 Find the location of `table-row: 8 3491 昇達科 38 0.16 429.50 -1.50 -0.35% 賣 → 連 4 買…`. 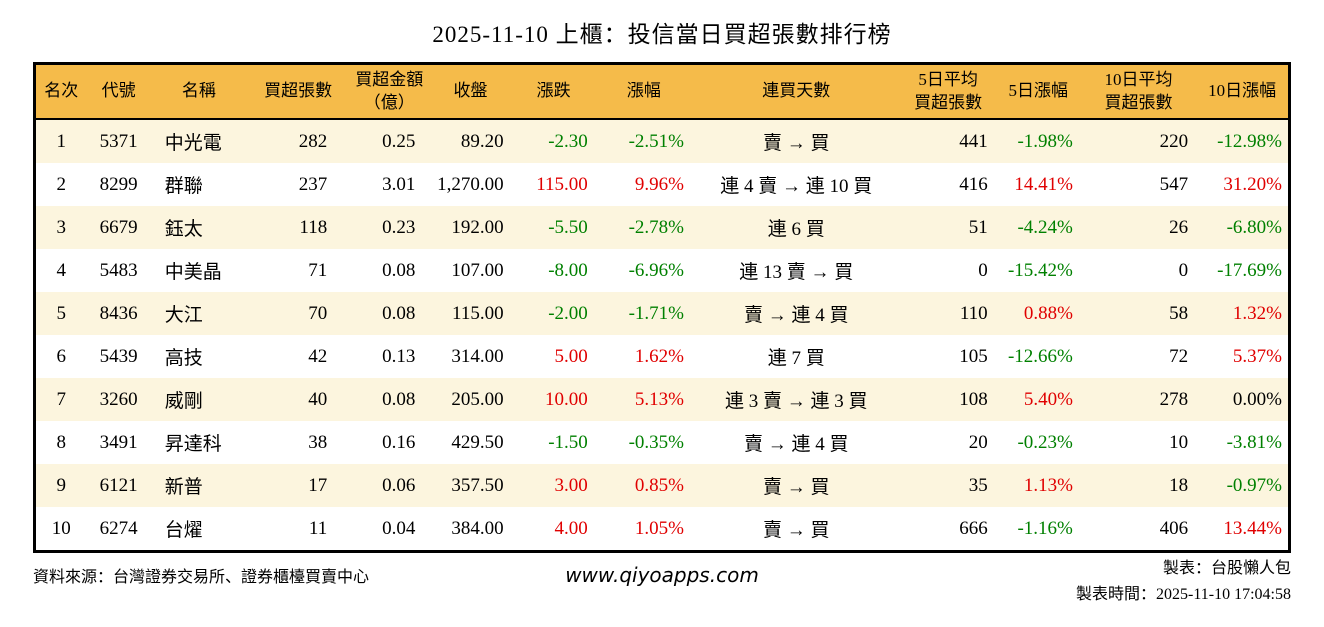

table-row: 8 3491 昇達科 38 0.16 429.50 -1.50 -0.35% 賣 → 連 4 買… is located at coordinates (662, 442).